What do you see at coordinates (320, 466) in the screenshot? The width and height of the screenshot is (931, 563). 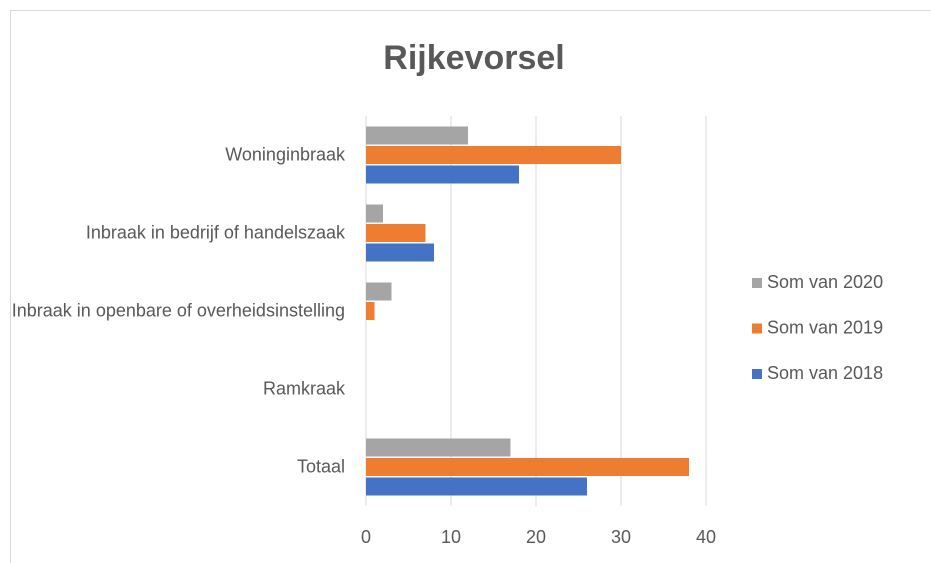 I see `y-tick-label: Totaal` at bounding box center [320, 466].